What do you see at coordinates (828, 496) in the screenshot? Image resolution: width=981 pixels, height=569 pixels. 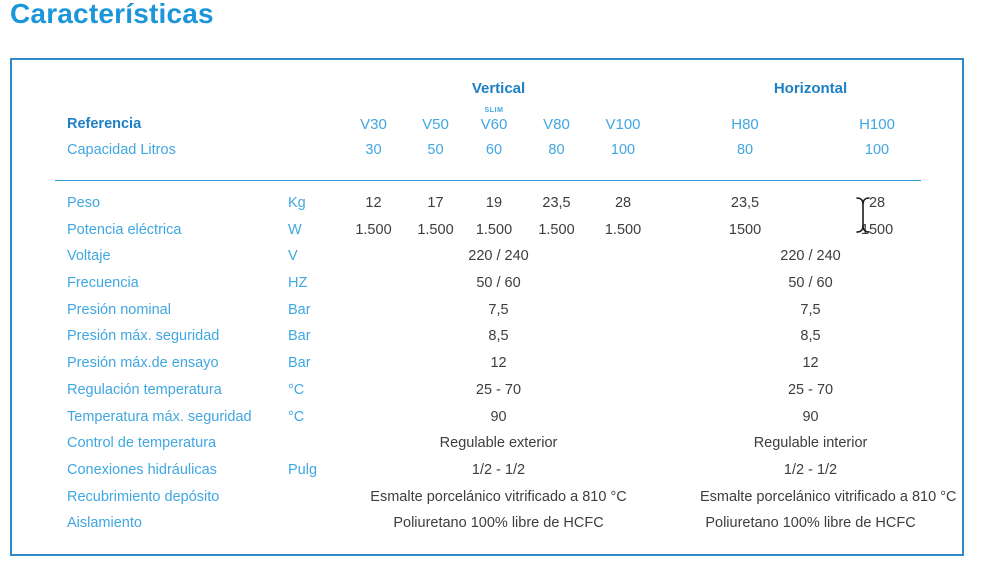 I see `value-span-horizontal: Esmalte porcelánico vitrificado a 810 °C` at bounding box center [828, 496].